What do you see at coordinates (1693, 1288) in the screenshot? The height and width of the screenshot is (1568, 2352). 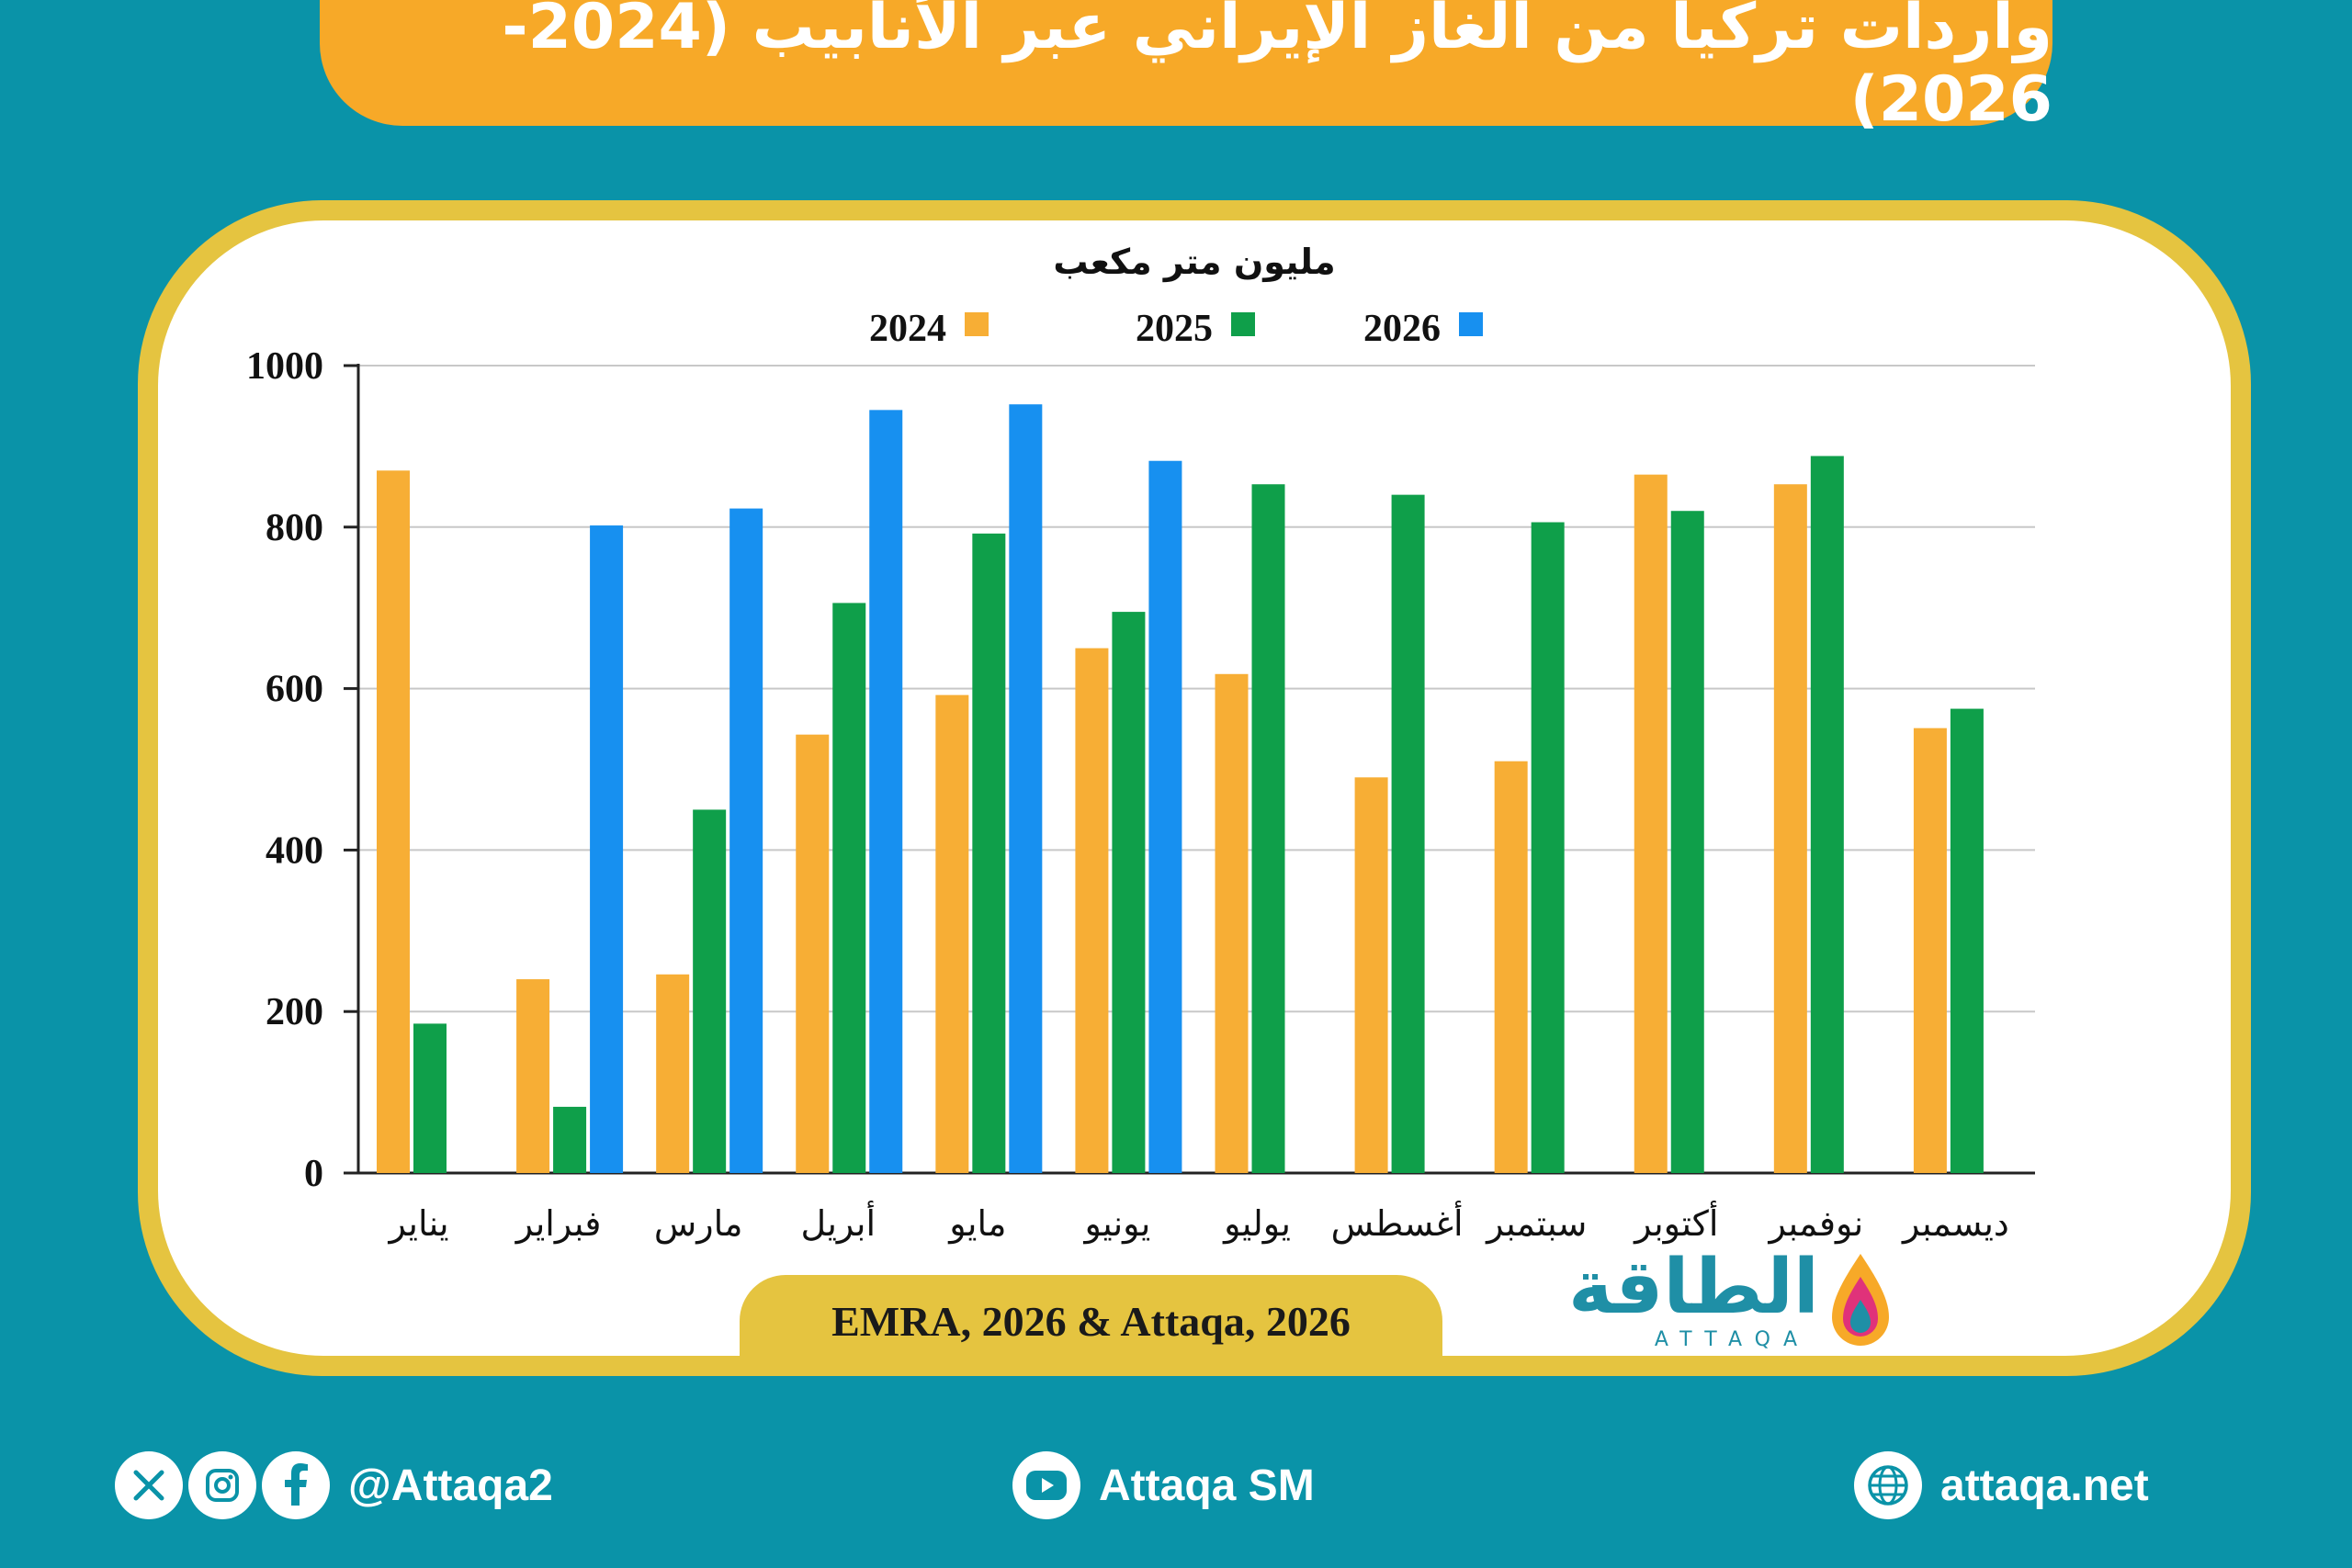 I see `brand-arabic: الطاقة` at bounding box center [1693, 1288].